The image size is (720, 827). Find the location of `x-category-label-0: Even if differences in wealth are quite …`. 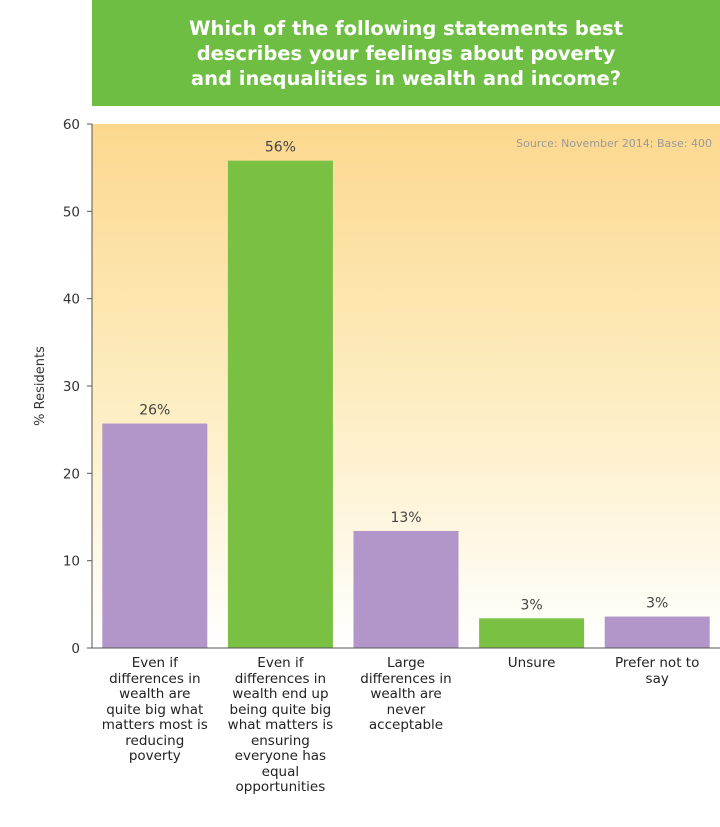

x-category-label-0: Even if differences in wealth are quite … is located at coordinates (154, 709).